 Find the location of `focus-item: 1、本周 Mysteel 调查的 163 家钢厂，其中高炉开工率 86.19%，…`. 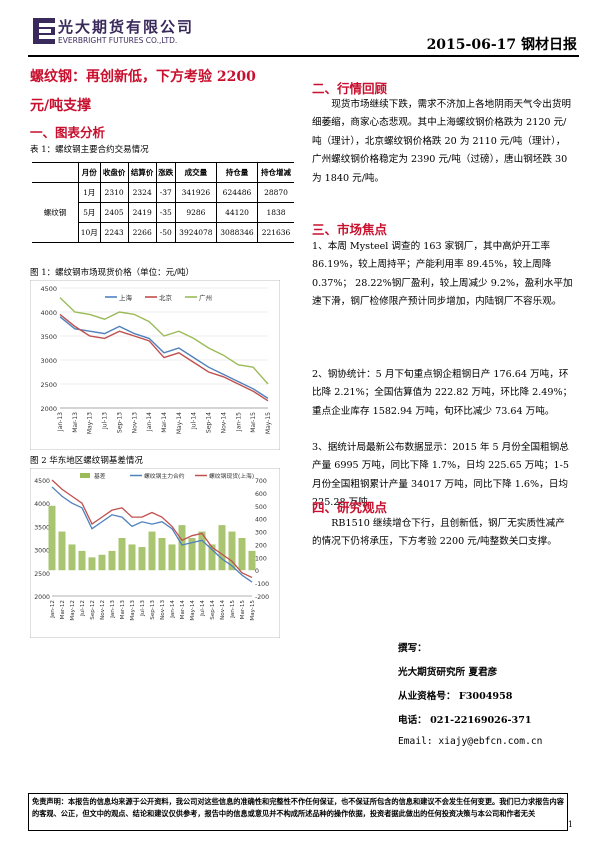

focus-item: 1、本周 Mysteel 调查的 163 家钢厂，其中高炉开工率 86.19%，… is located at coordinates (442, 274).